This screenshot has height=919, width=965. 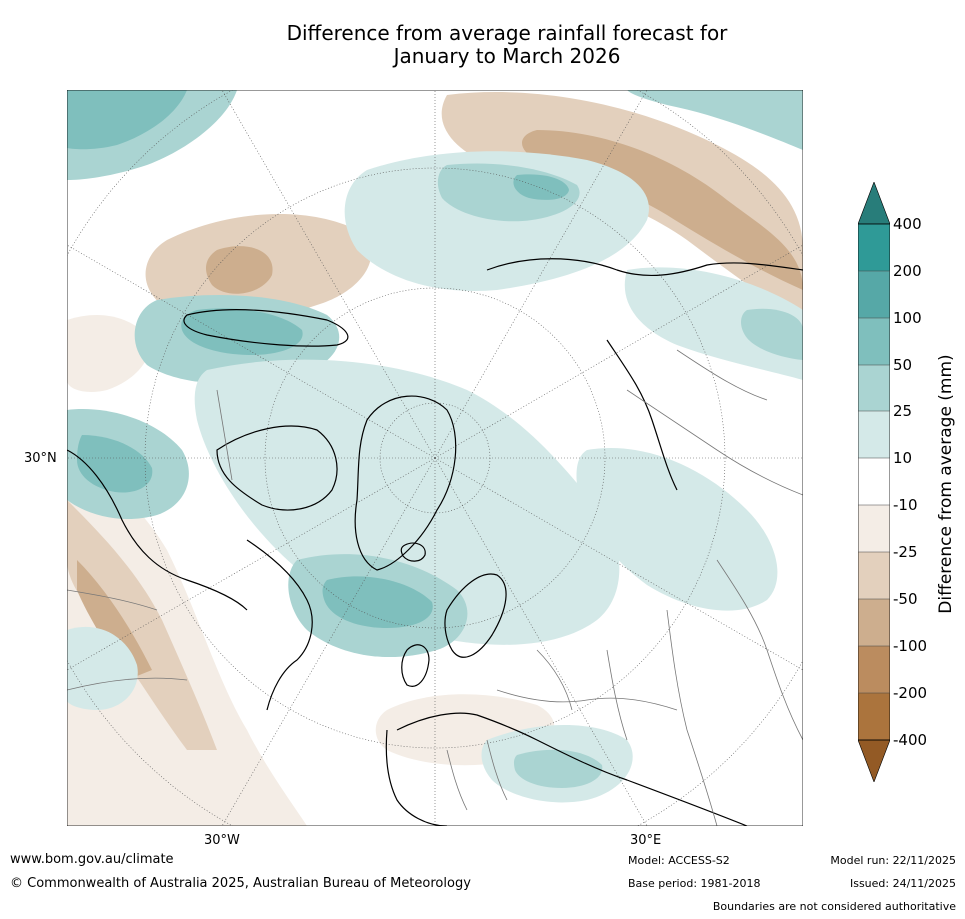 I want to click on colorbar-tick: 400, so click(x=907, y=224).